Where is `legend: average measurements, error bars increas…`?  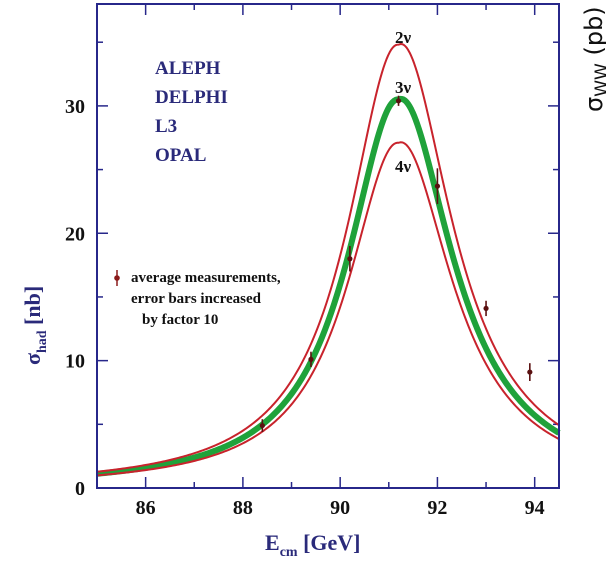
legend: average measurements, error bars increas… is located at coordinates (197, 299).